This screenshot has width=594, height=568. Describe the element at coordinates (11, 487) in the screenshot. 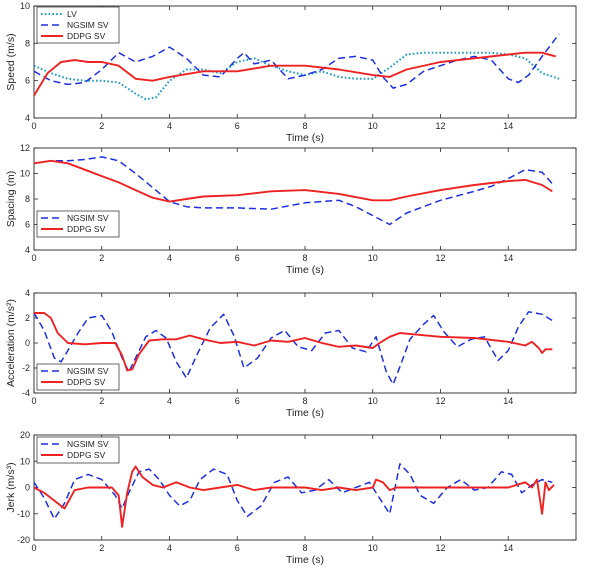

I see `y-axis-label: Jerk (m/s³)` at that location.